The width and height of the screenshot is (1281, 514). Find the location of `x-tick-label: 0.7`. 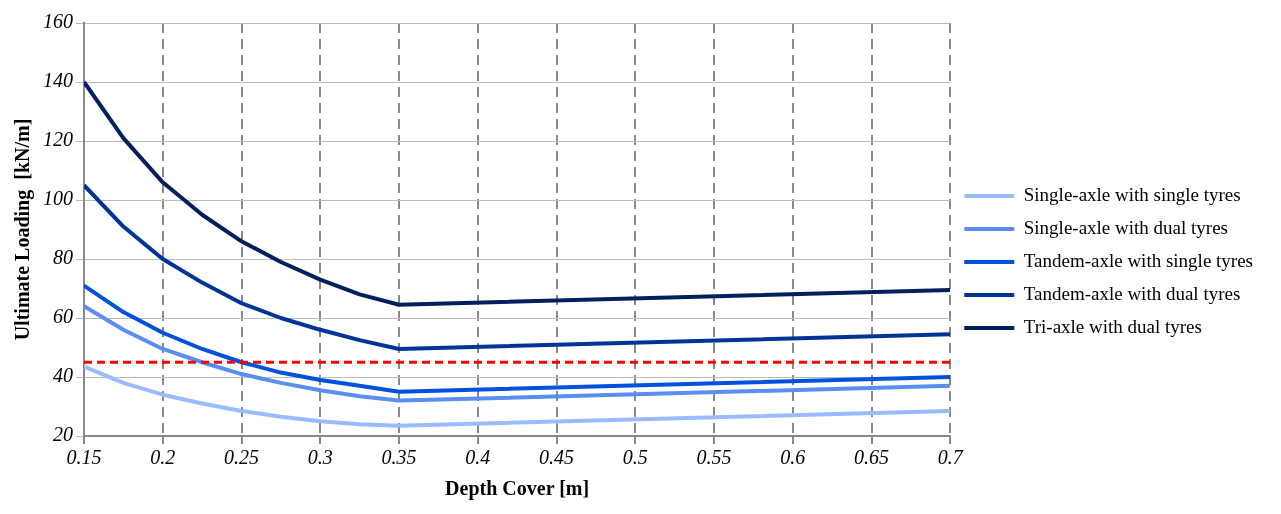

x-tick-label: 0.7 is located at coordinates (950, 457).